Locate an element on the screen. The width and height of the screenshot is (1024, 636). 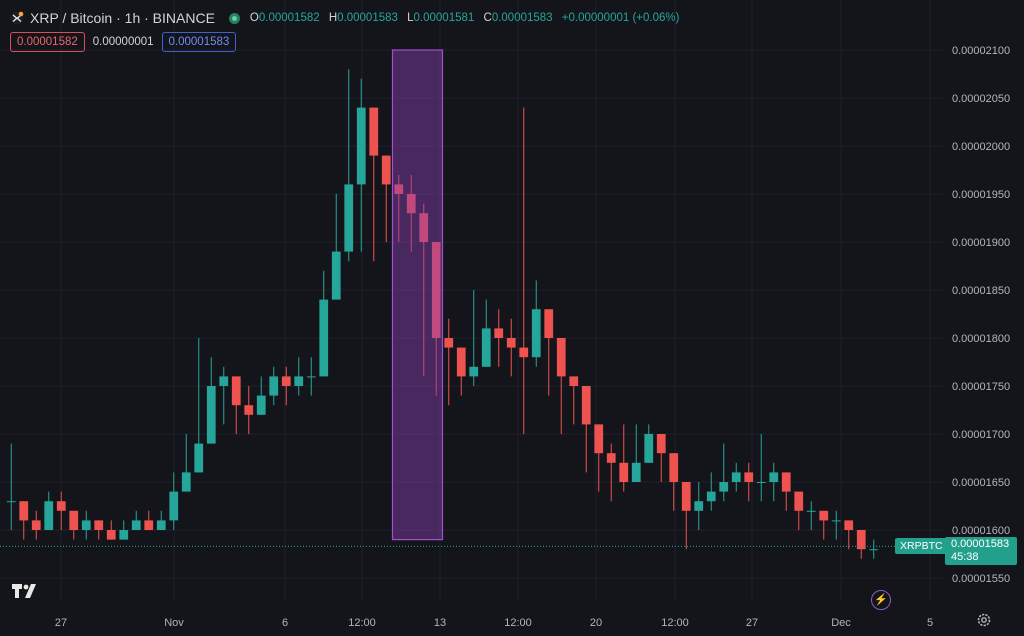
x-tick-label: Nov is located at coordinates (174, 623).